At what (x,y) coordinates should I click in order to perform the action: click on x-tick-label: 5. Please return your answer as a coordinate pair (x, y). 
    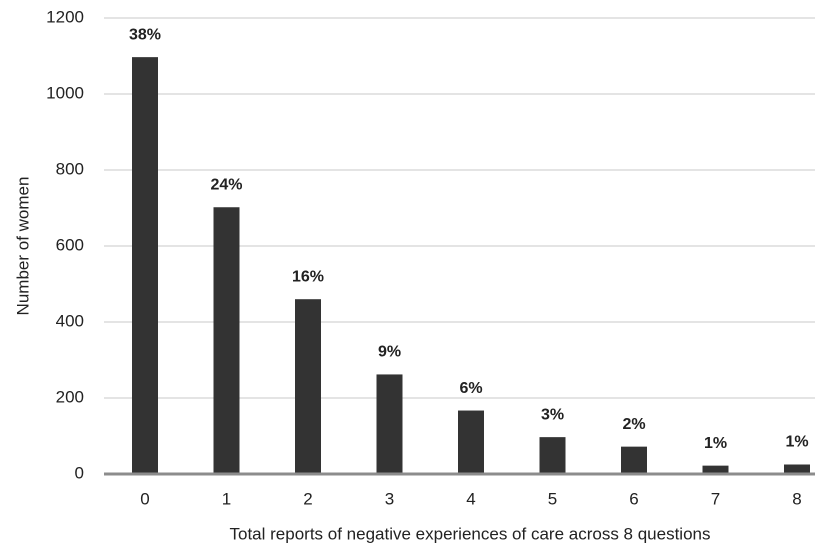
    Looking at the image, I should click on (552, 498).